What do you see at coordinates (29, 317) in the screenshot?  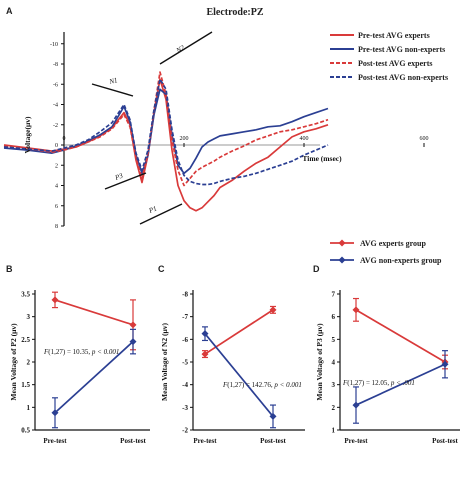 I see `panel-b-y-tick-label: 3` at bounding box center [29, 317].